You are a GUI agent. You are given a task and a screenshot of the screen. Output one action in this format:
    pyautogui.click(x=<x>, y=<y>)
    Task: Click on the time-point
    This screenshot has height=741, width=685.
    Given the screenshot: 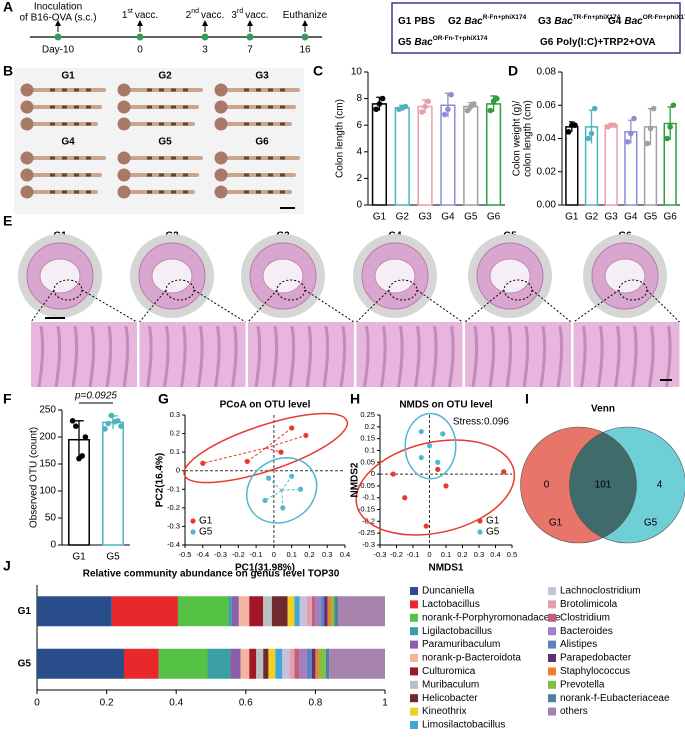 What is the action you would take?
    pyautogui.click(x=305, y=37)
    